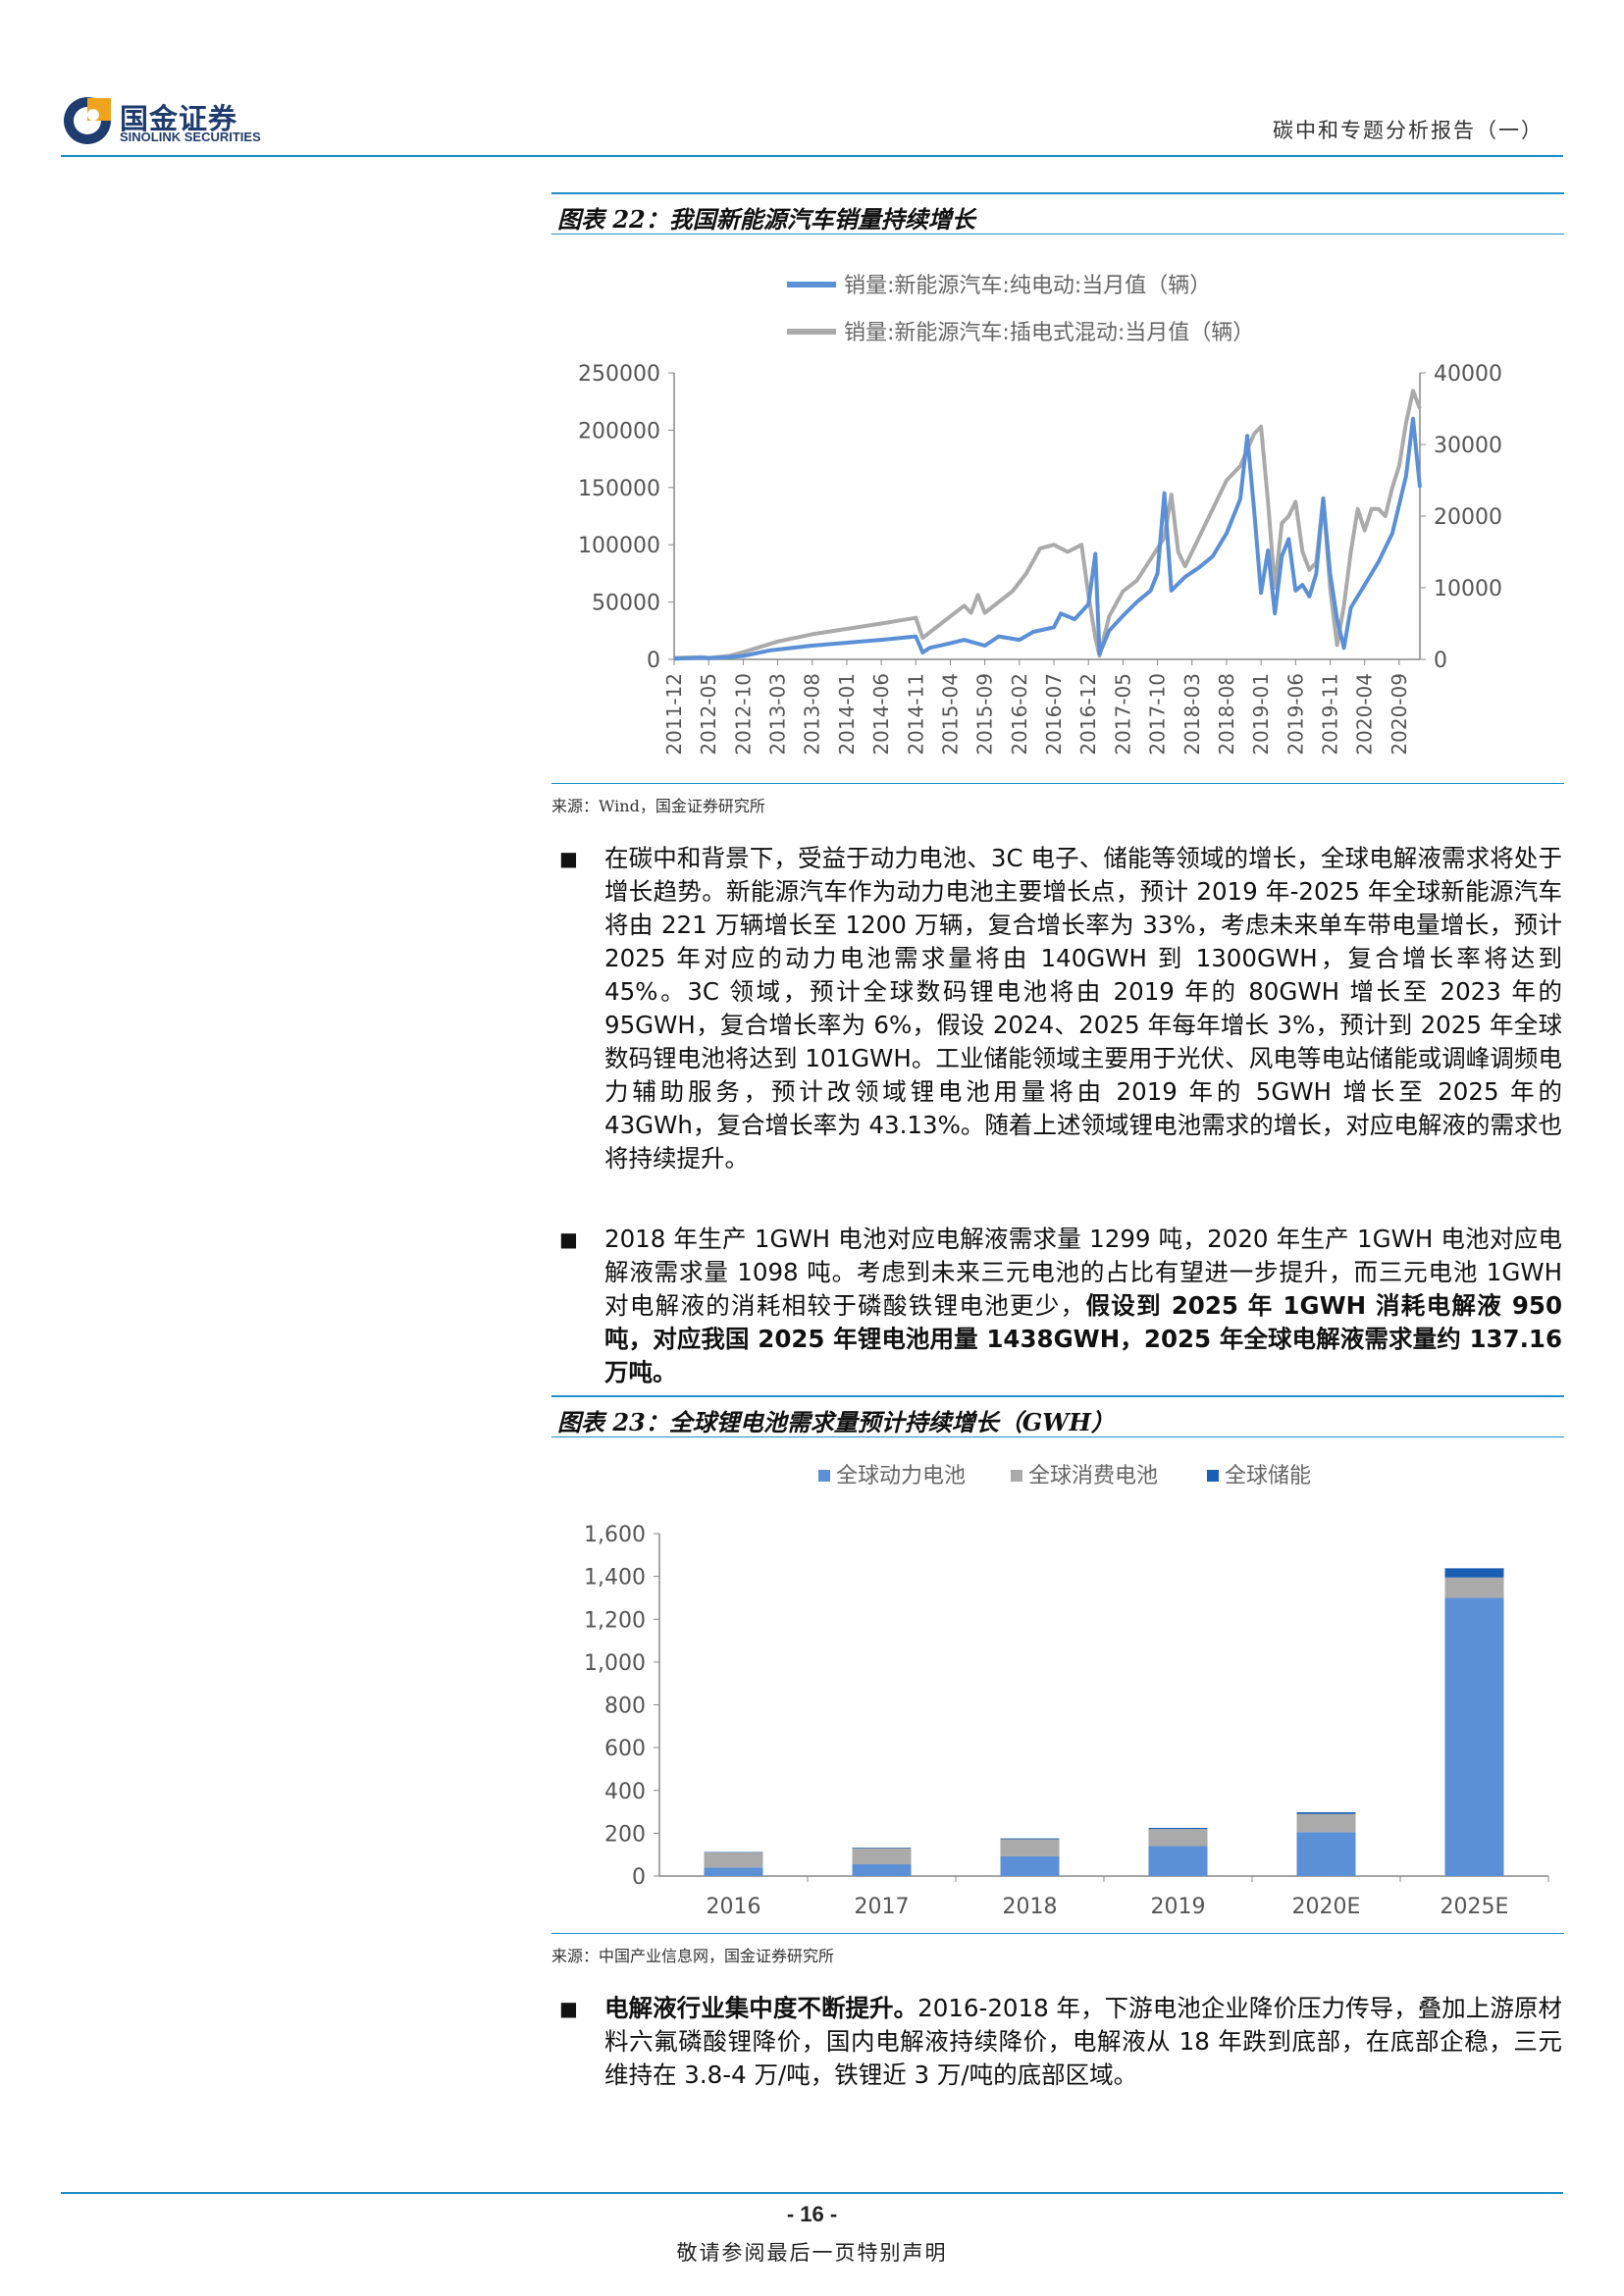  I want to click on y-tick-label: 1,600, so click(615, 1535).